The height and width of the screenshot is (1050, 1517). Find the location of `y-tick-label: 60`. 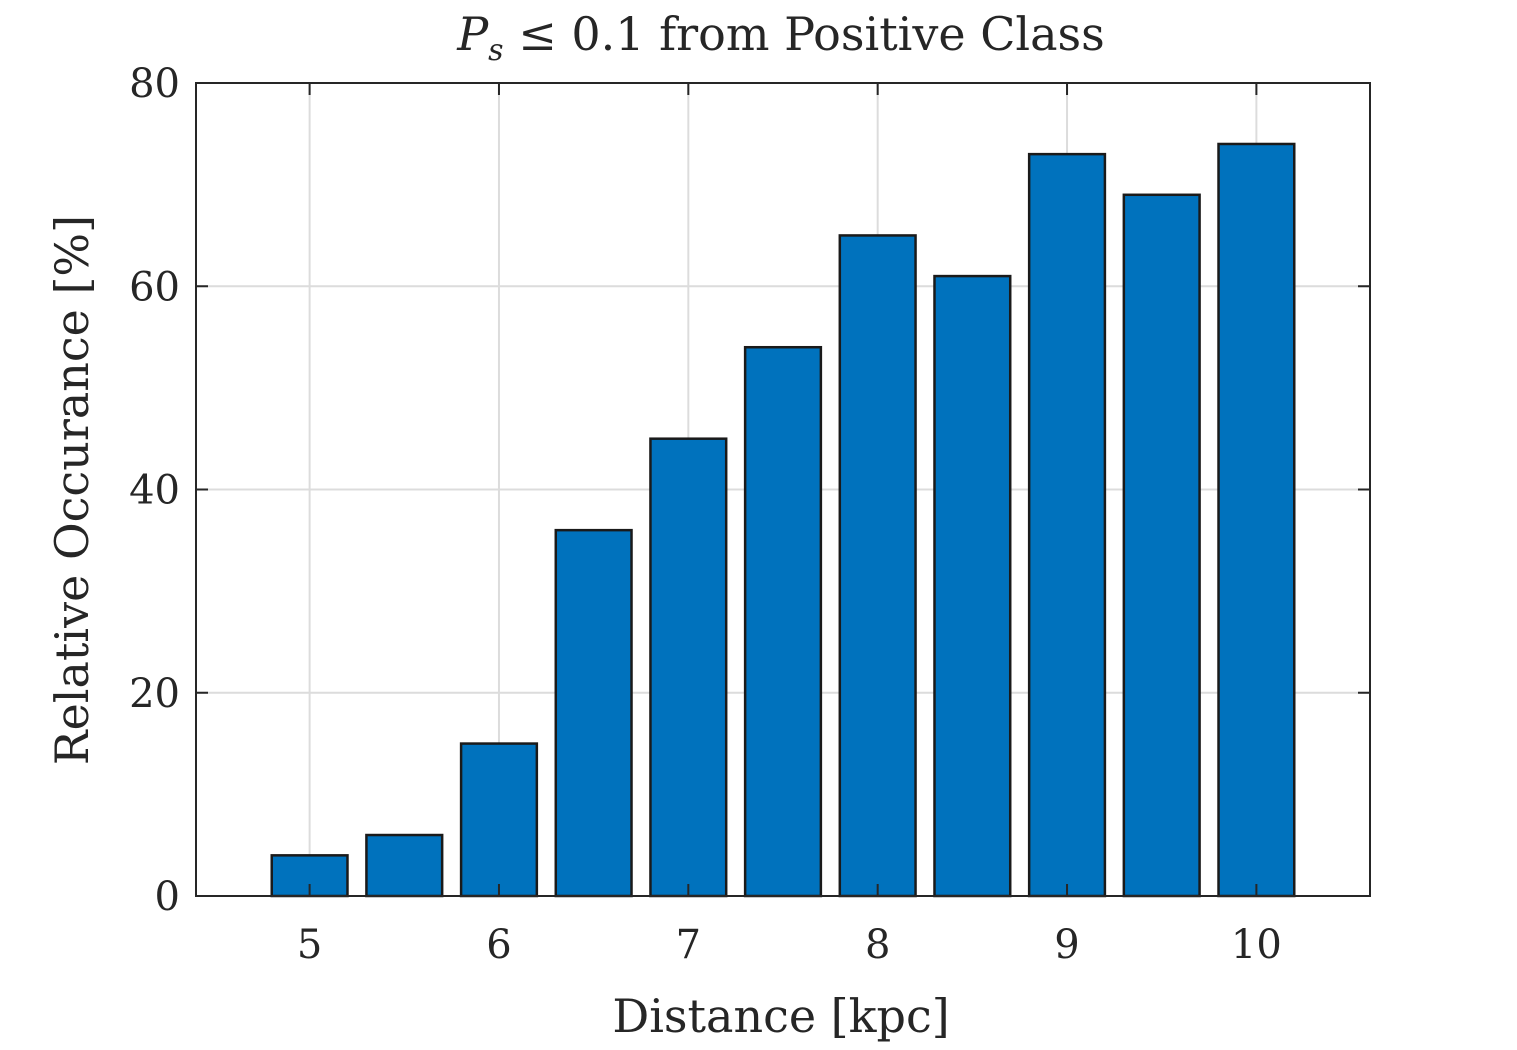

y-tick-label: 60 is located at coordinates (154, 287).